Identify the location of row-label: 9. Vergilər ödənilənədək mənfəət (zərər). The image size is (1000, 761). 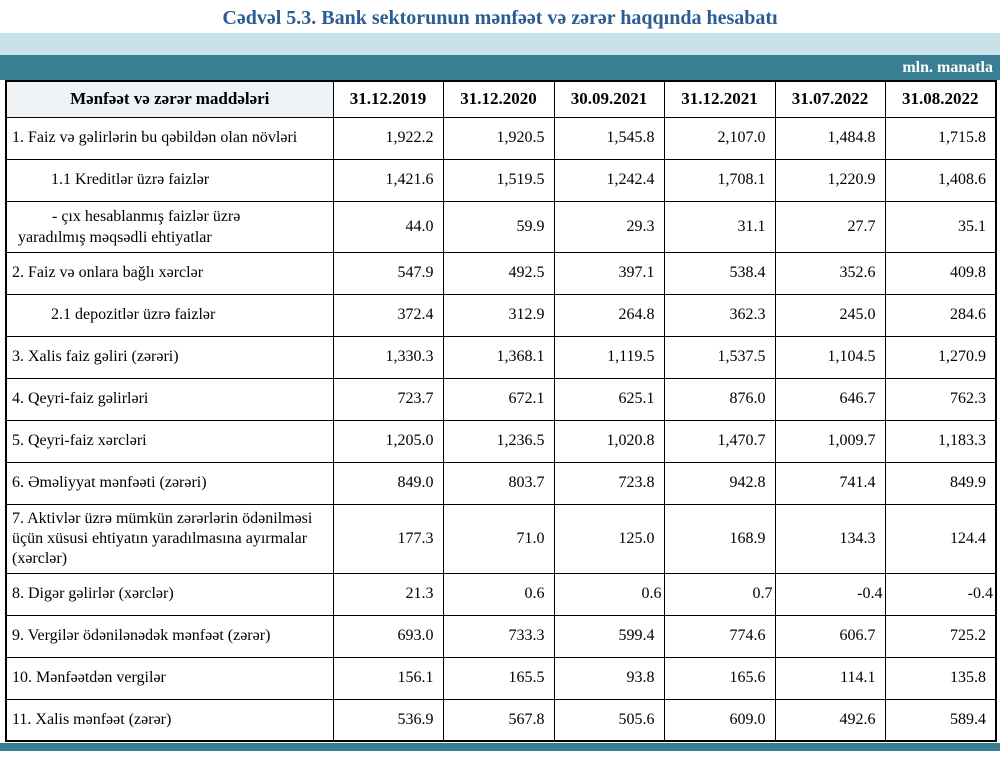
(169, 636).